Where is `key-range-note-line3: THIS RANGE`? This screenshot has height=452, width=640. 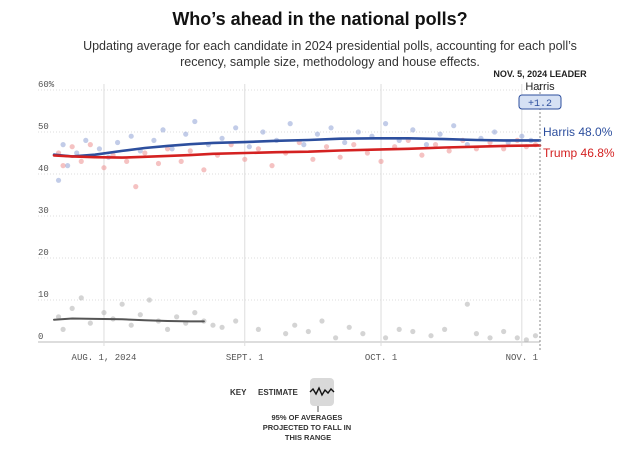 key-range-note-line3: THIS RANGE is located at coordinates (308, 437).